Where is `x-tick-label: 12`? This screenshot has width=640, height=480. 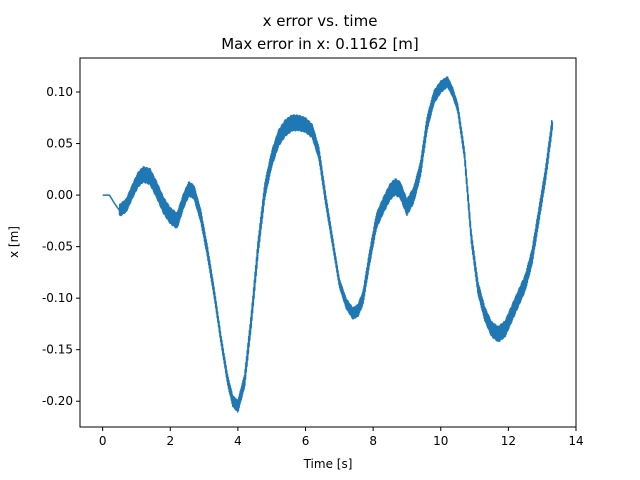
x-tick-label: 12 is located at coordinates (508, 441).